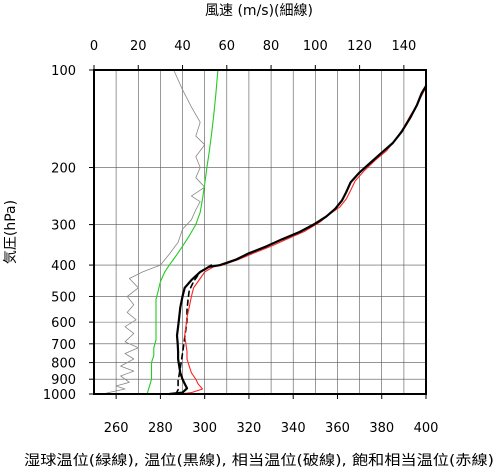 The image size is (497, 472). What do you see at coordinates (160, 428) in the screenshot?
I see `bottom-axis-tick-label: 280` at bounding box center [160, 428].